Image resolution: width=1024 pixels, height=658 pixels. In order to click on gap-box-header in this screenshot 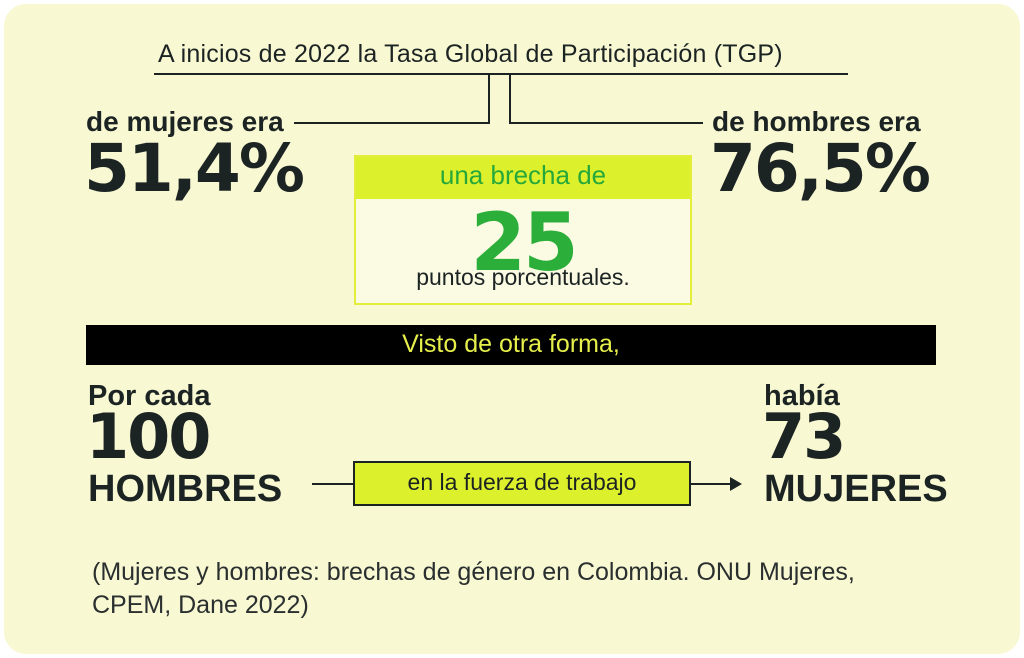, I will do `click(523, 178)`.